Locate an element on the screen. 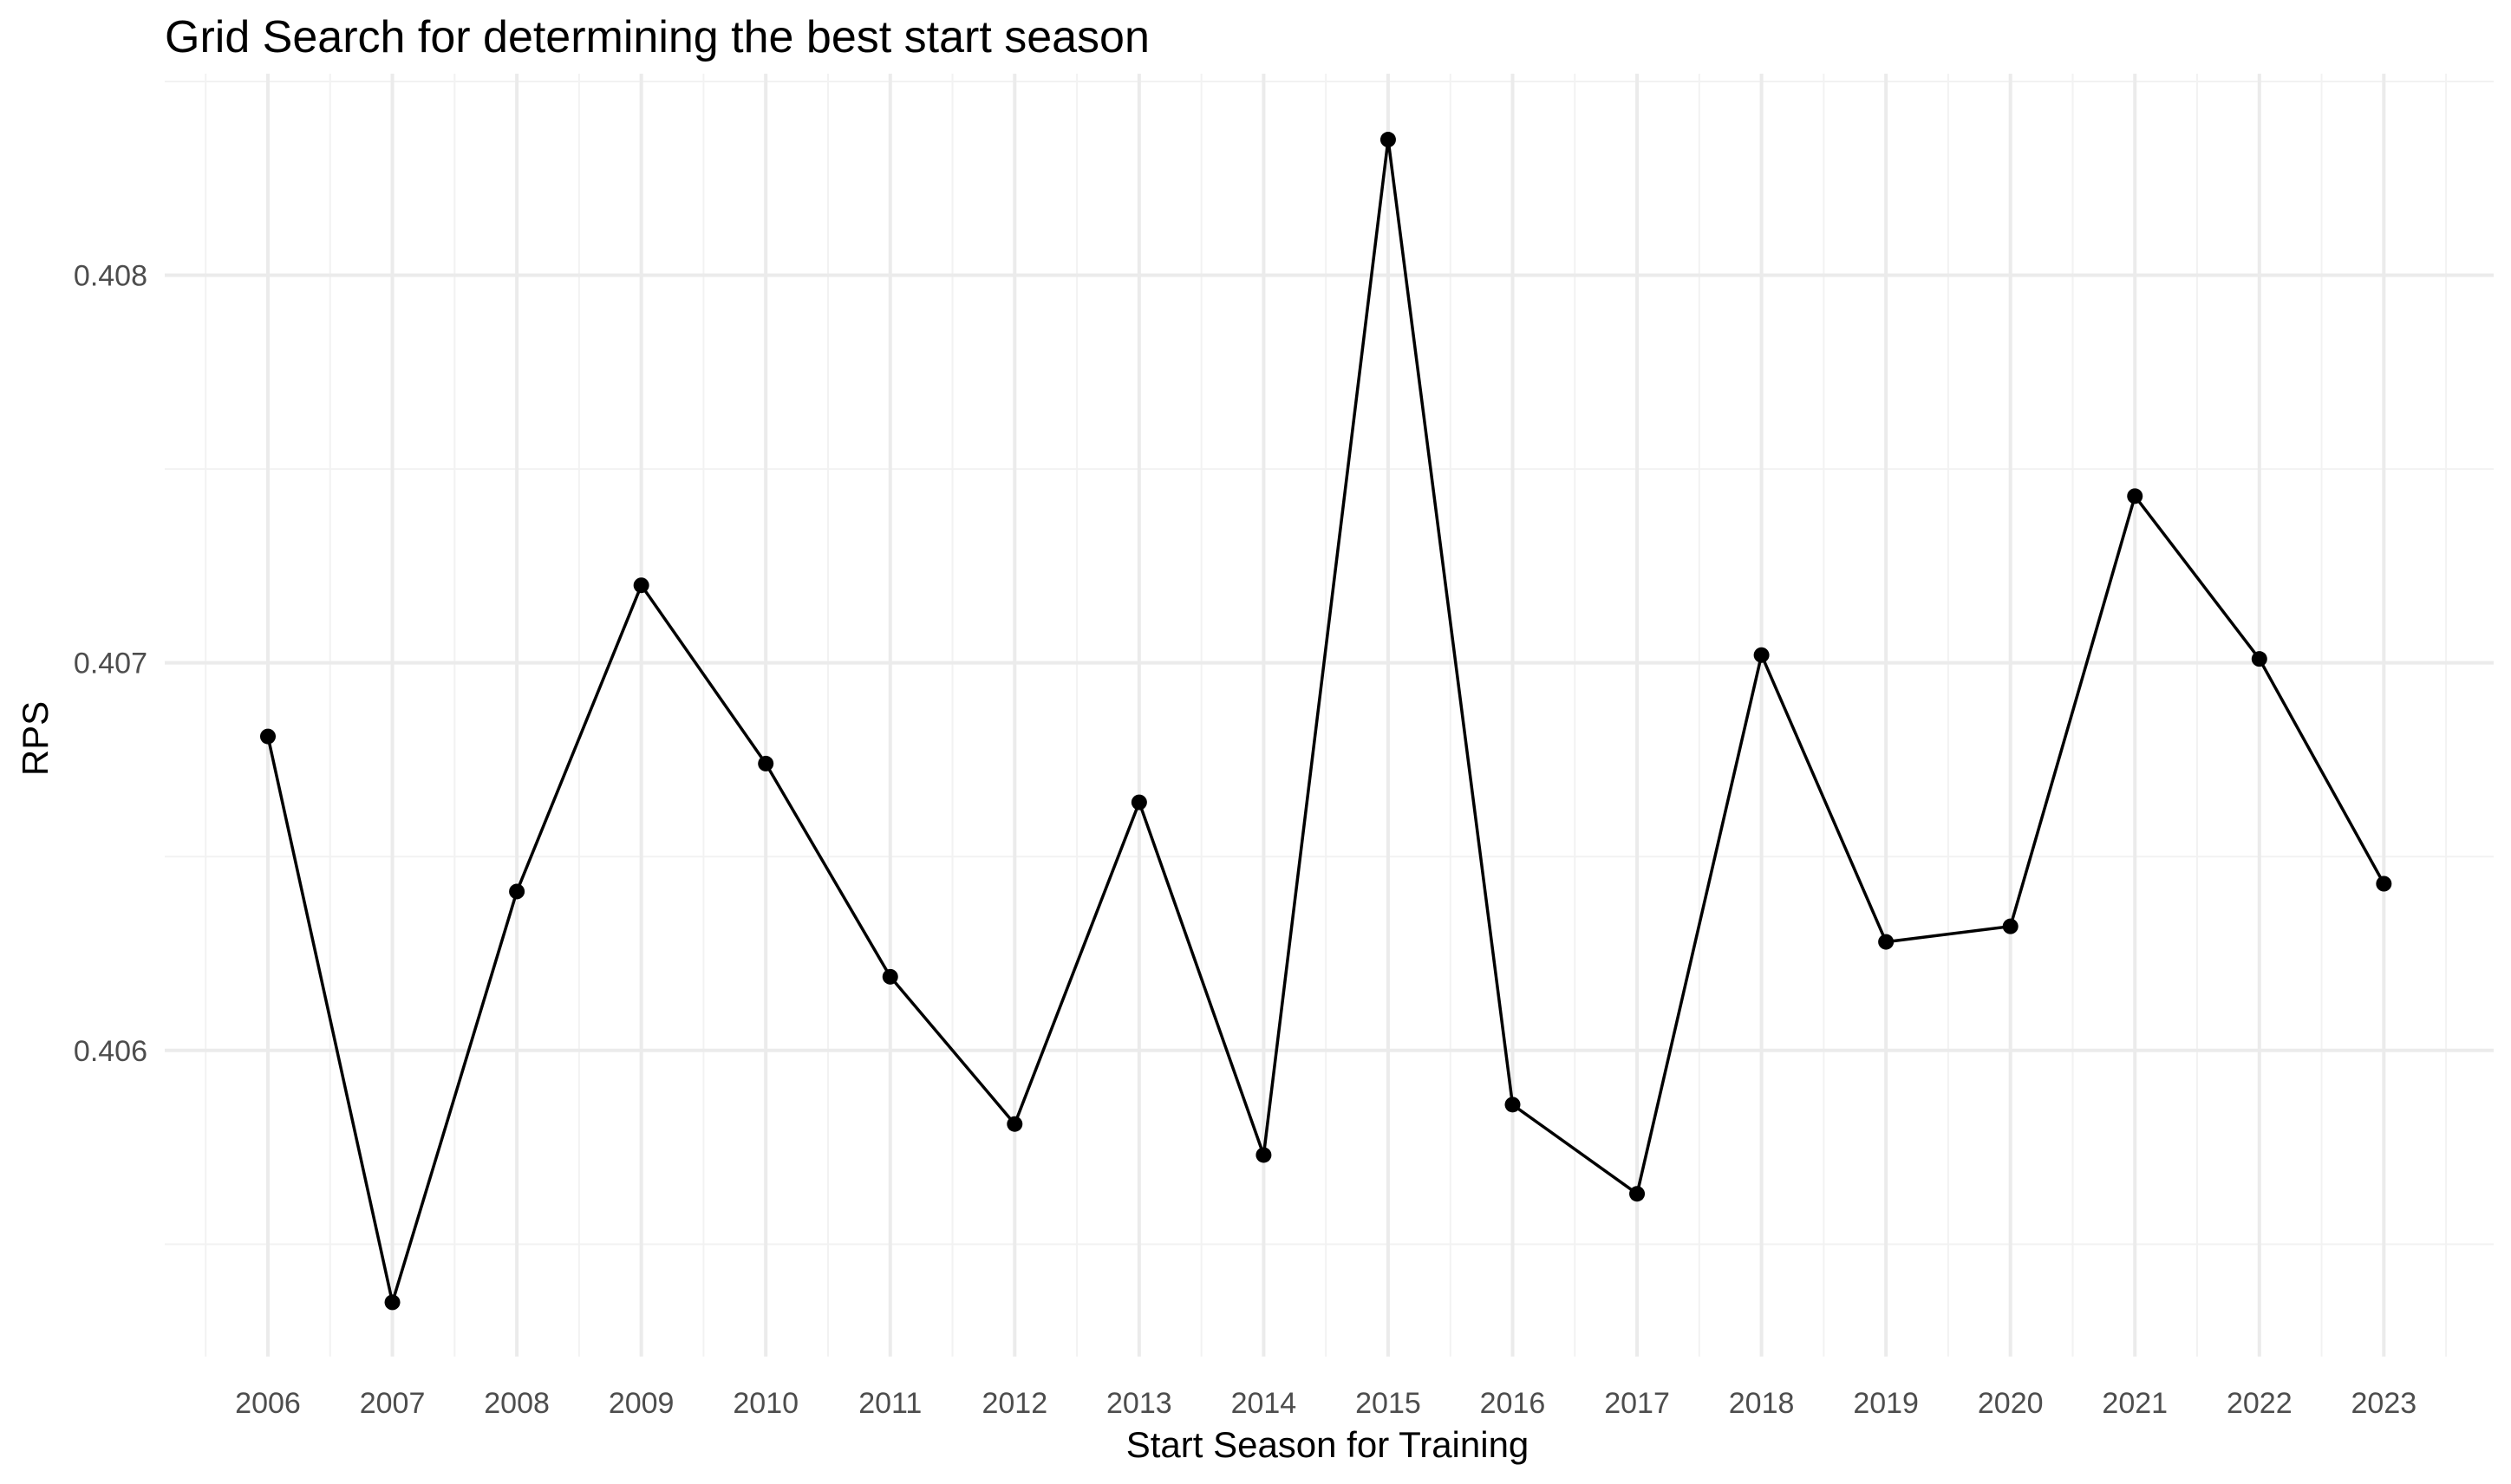 Image resolution: width=2511 pixels, height=1484 pixels. x-tick-label: 2013 is located at coordinates (1139, 1403).